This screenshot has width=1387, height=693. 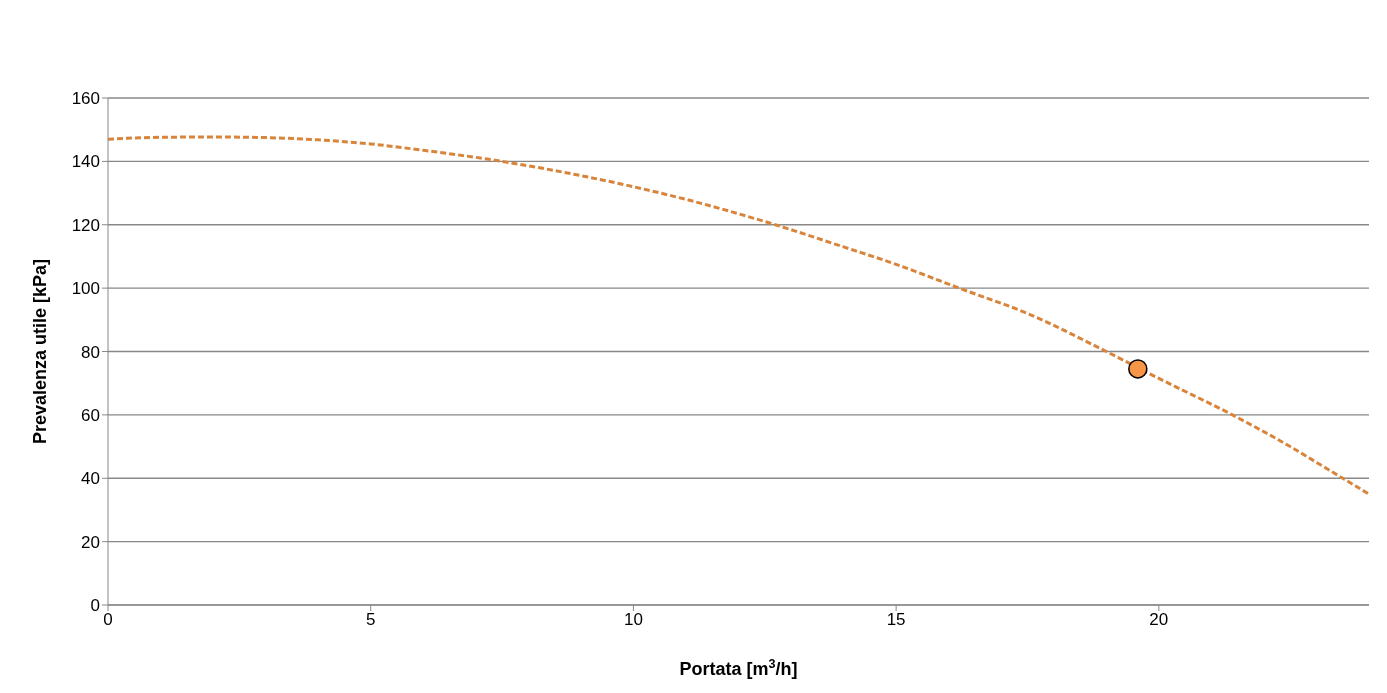 I want to click on x-tick-label: 0, so click(x=108, y=620).